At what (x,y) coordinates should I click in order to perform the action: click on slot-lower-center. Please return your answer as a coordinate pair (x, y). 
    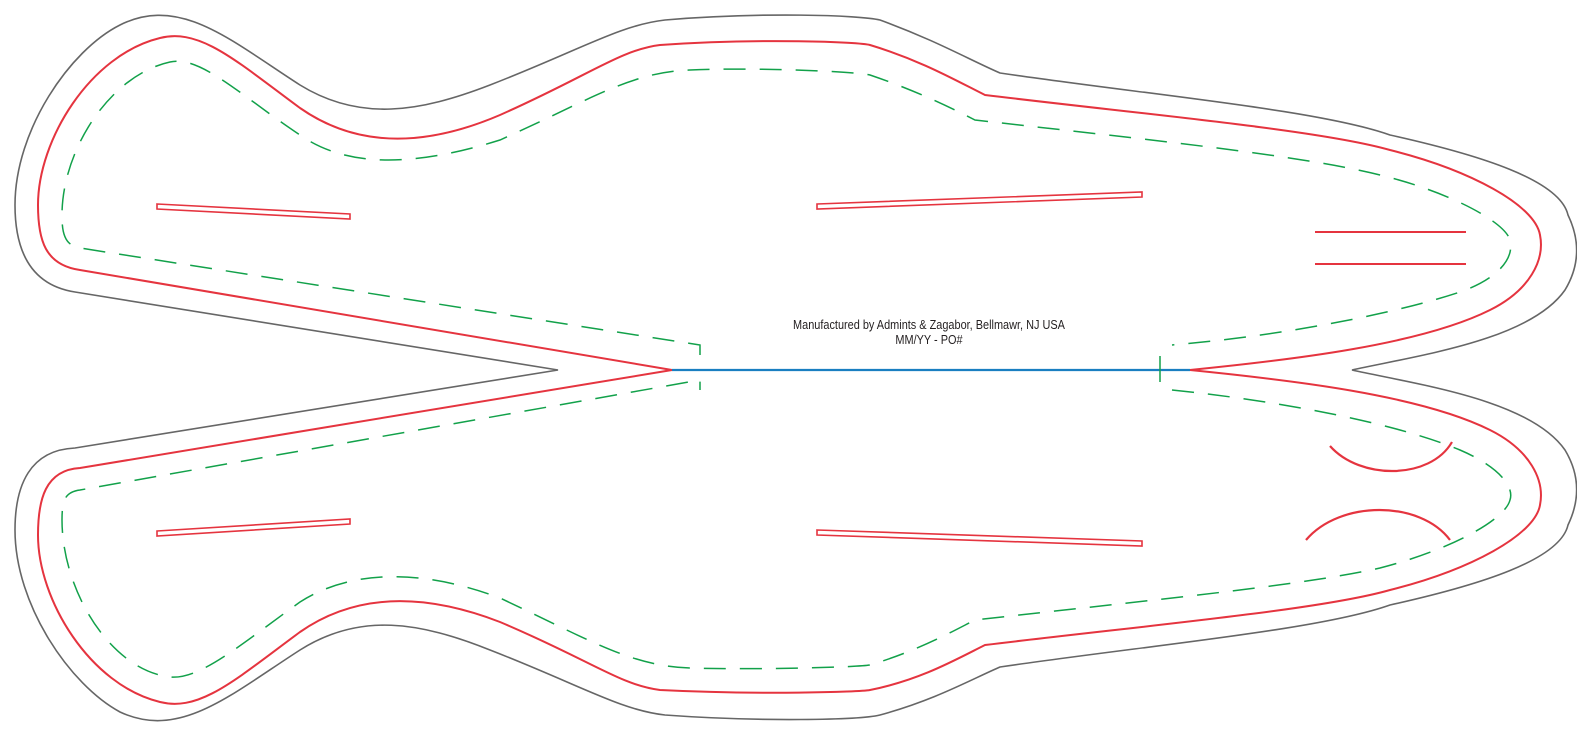
    Looking at the image, I should click on (979, 538).